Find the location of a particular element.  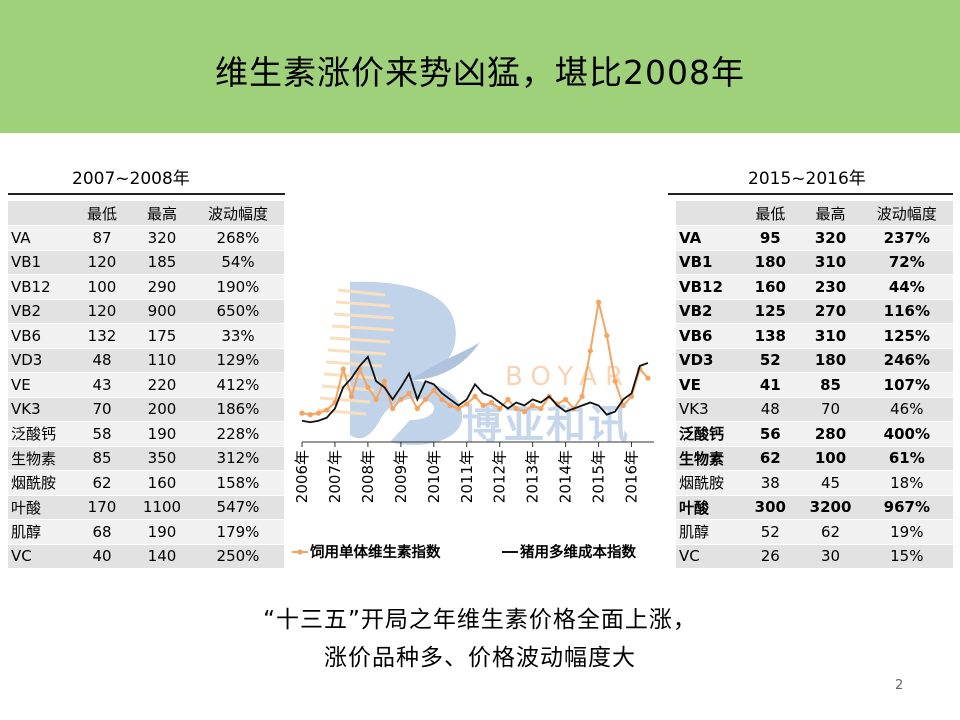

table-cell-range: 18% is located at coordinates (906, 483).